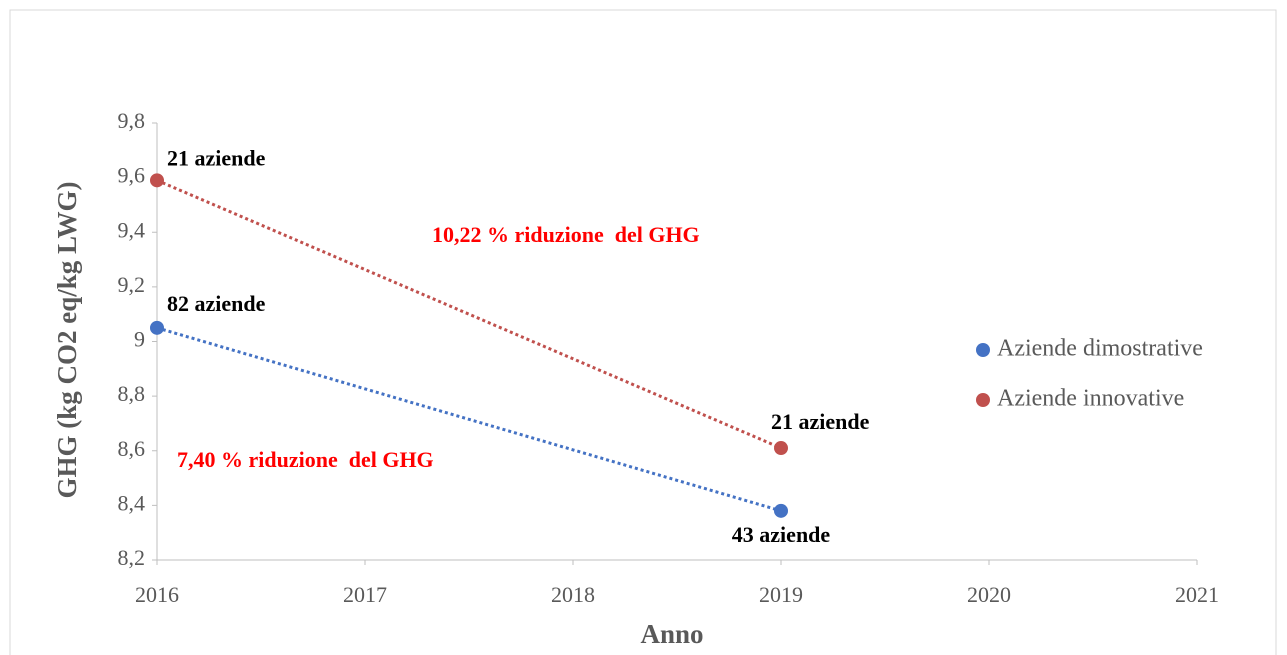  Describe the element at coordinates (781, 534) in the screenshot. I see `point-label: 43 aziende` at that location.